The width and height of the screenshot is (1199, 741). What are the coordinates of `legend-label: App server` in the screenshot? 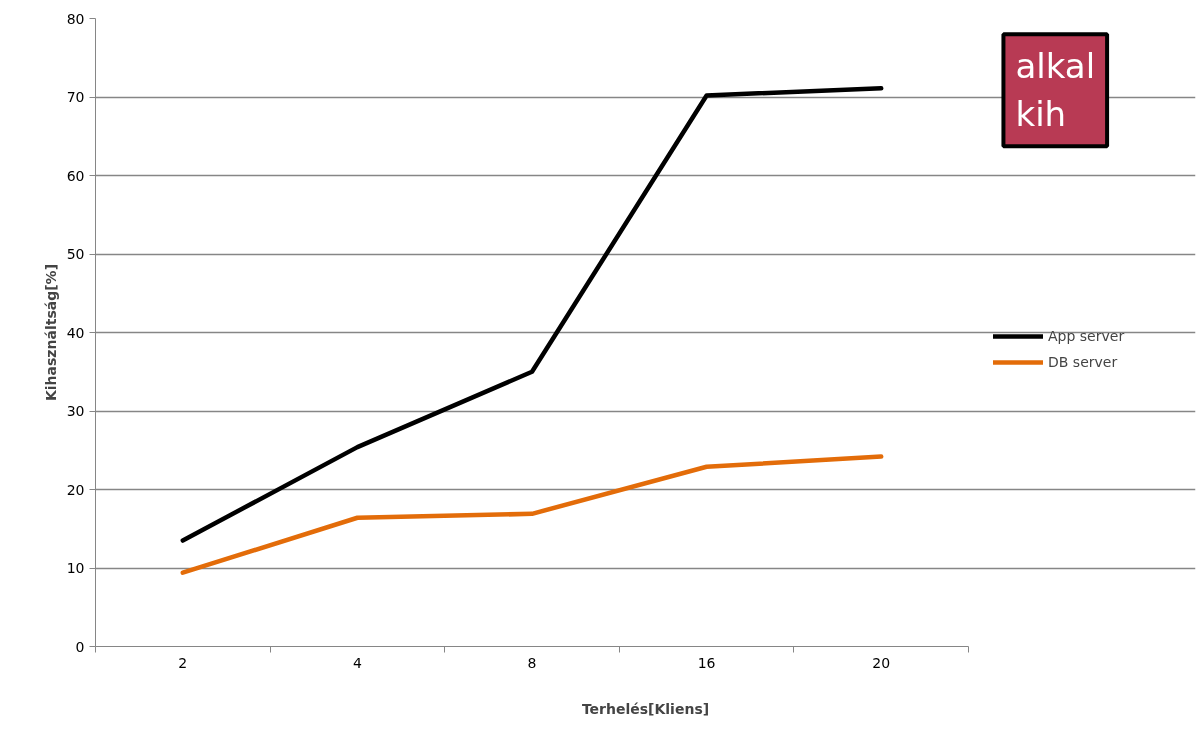 It's located at (1086, 336).